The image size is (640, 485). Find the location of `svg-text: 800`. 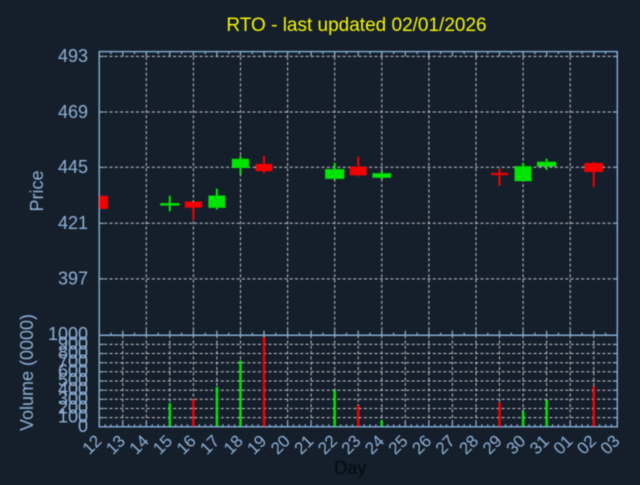

svg-text: 800 is located at coordinates (73, 353).